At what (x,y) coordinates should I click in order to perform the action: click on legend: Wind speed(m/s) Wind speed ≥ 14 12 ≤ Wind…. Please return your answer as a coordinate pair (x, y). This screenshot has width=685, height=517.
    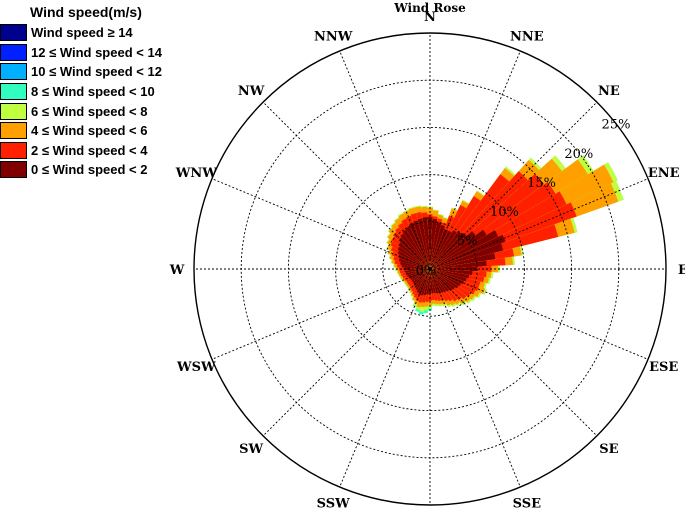
    Looking at the image, I should click on (81, 92).